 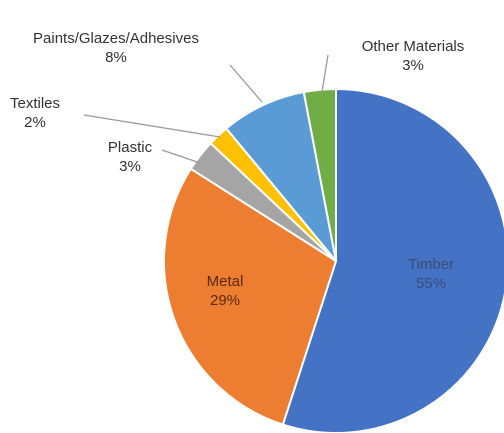 I want to click on slice-label-plastic: Plastic, so click(x=130, y=147).